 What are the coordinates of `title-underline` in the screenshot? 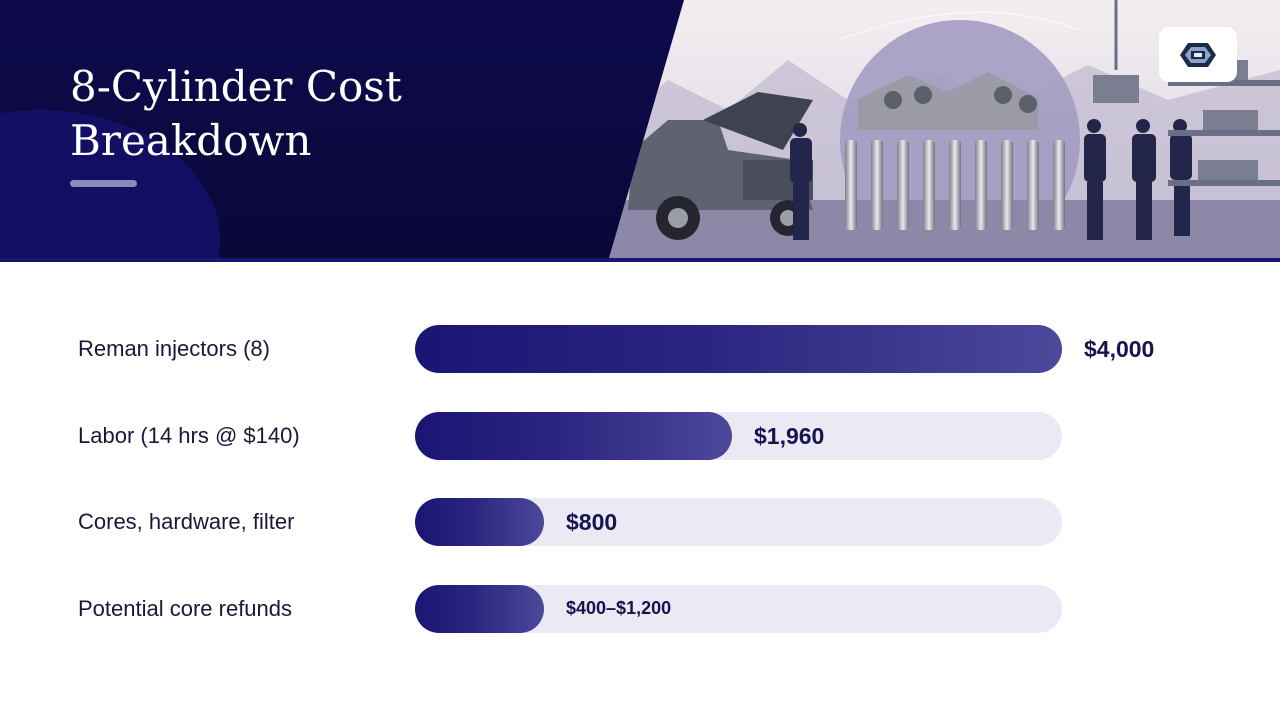 It's located at (103, 183).